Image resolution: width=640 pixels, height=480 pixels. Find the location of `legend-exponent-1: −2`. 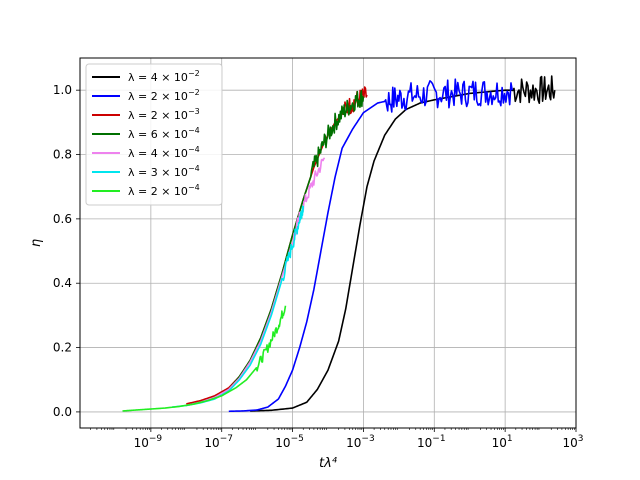

legend-exponent-1: −2 is located at coordinates (194, 73).